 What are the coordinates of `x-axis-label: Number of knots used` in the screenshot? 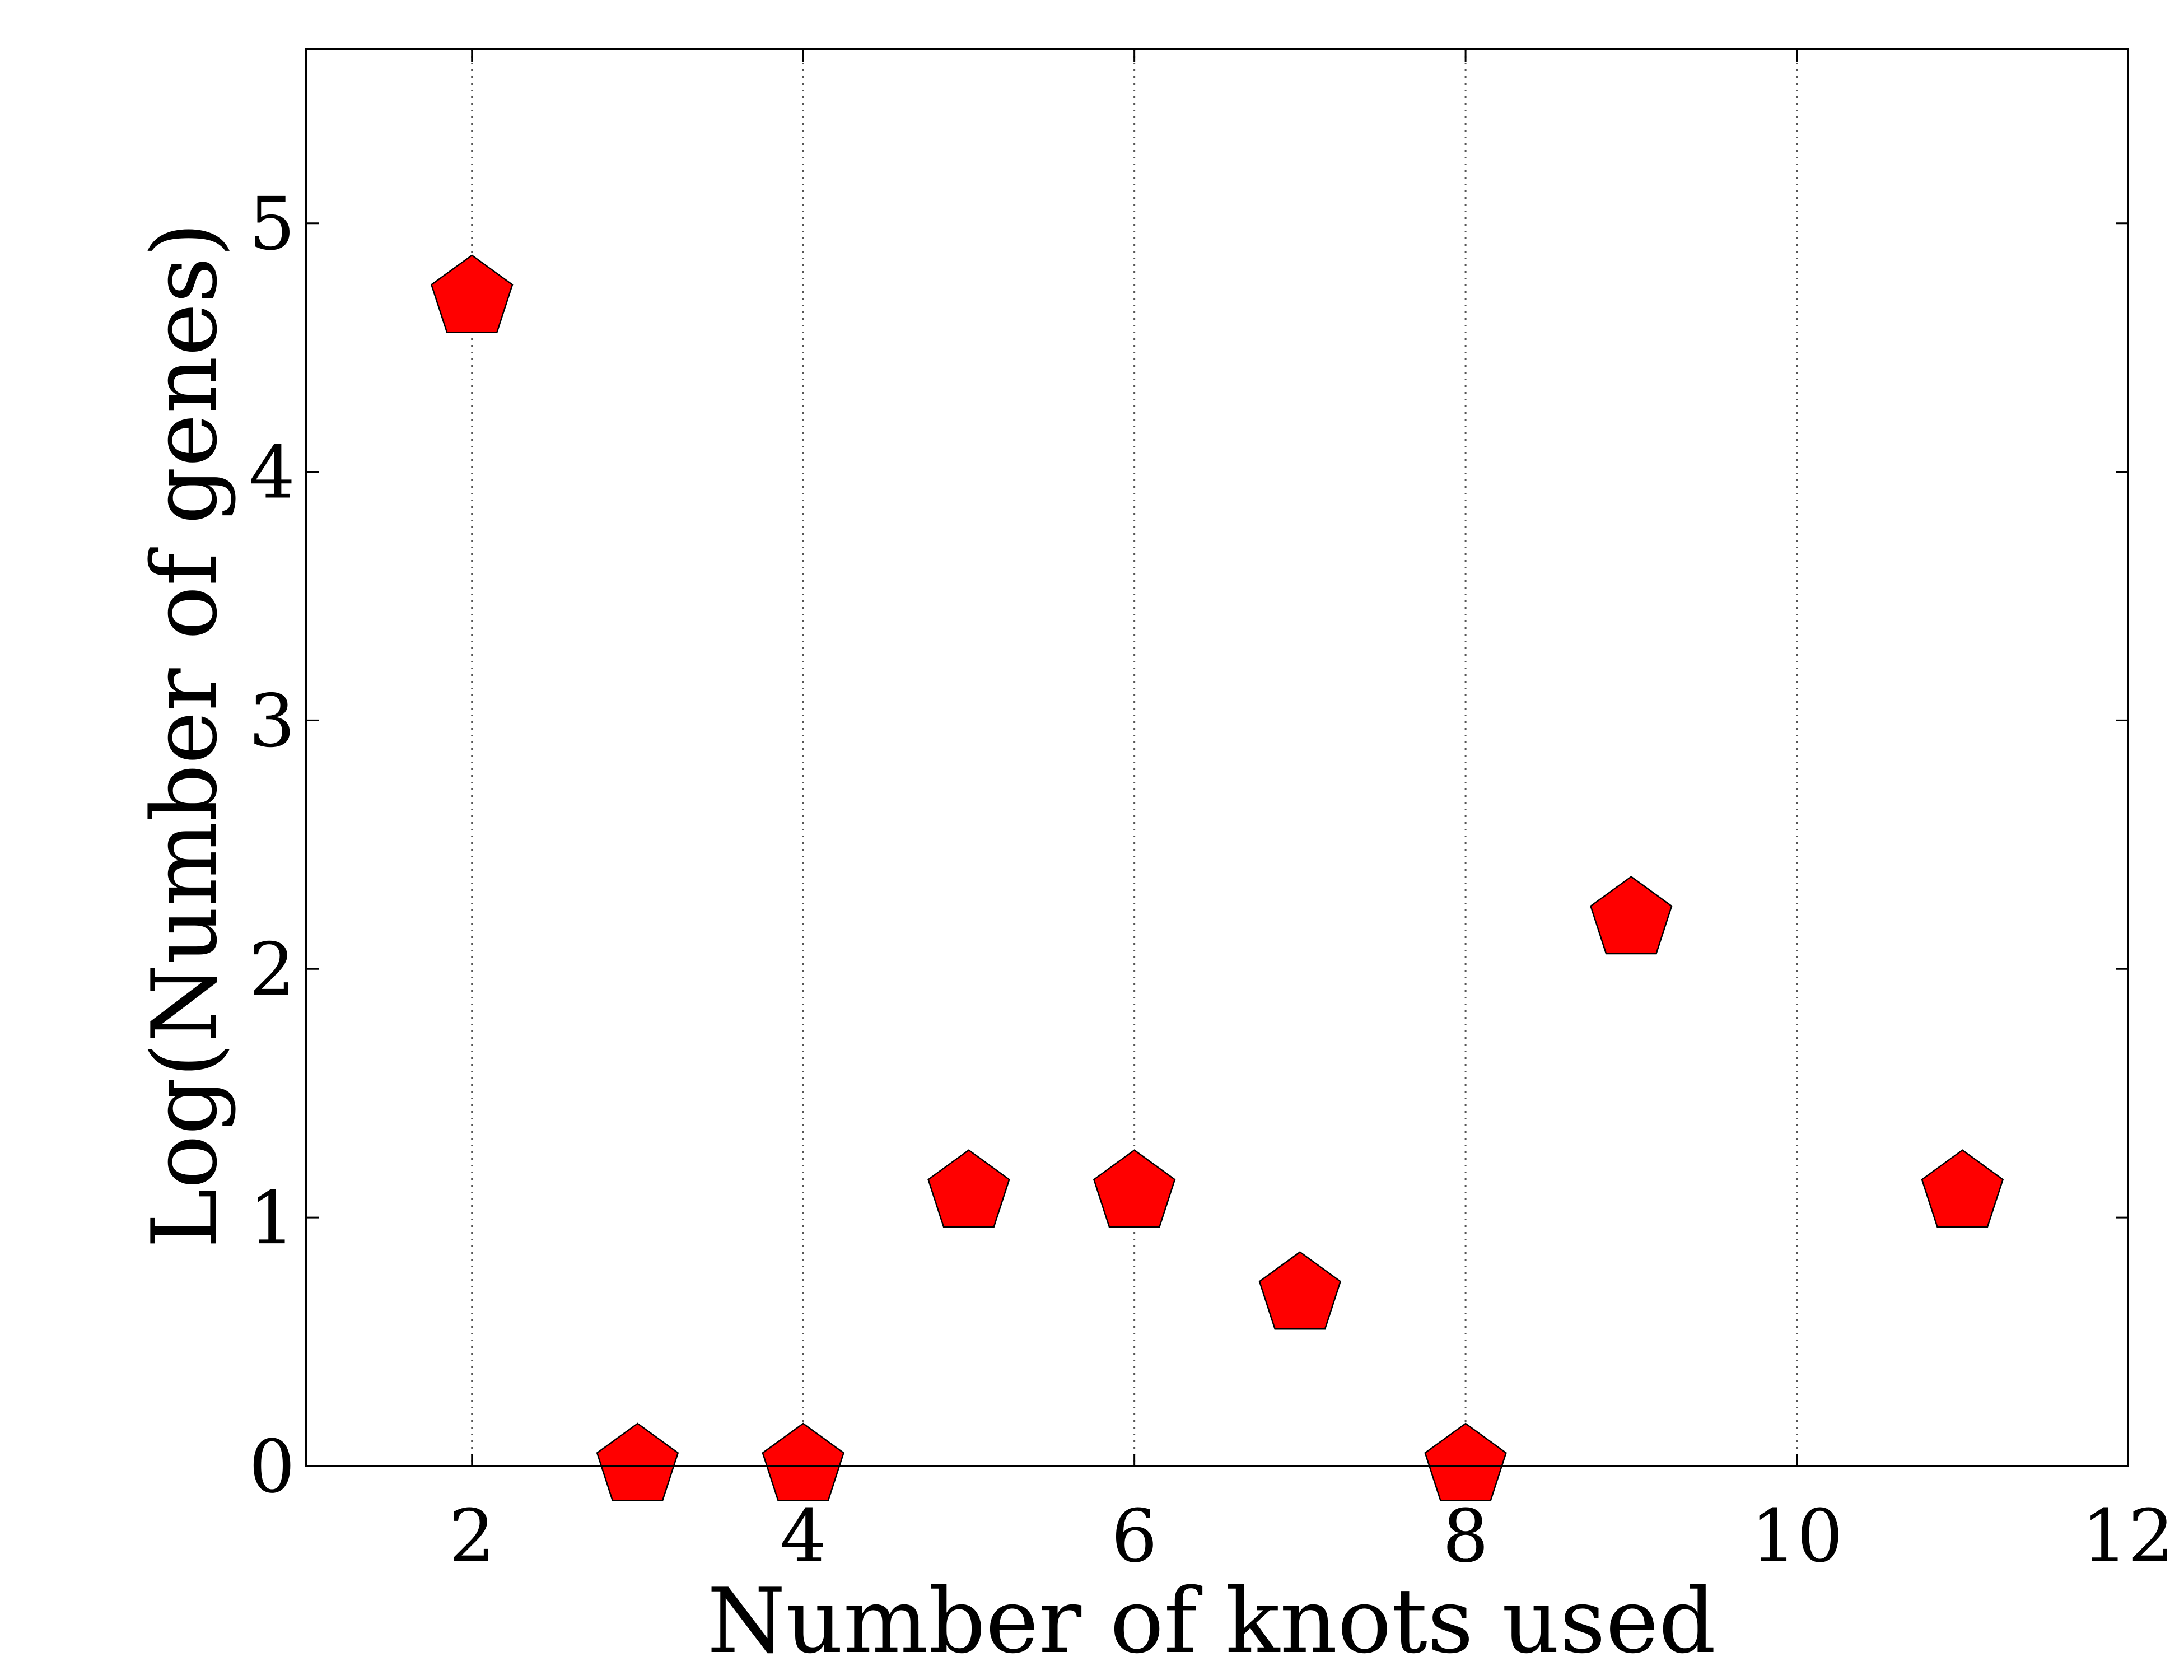 It's located at (1212, 1621).